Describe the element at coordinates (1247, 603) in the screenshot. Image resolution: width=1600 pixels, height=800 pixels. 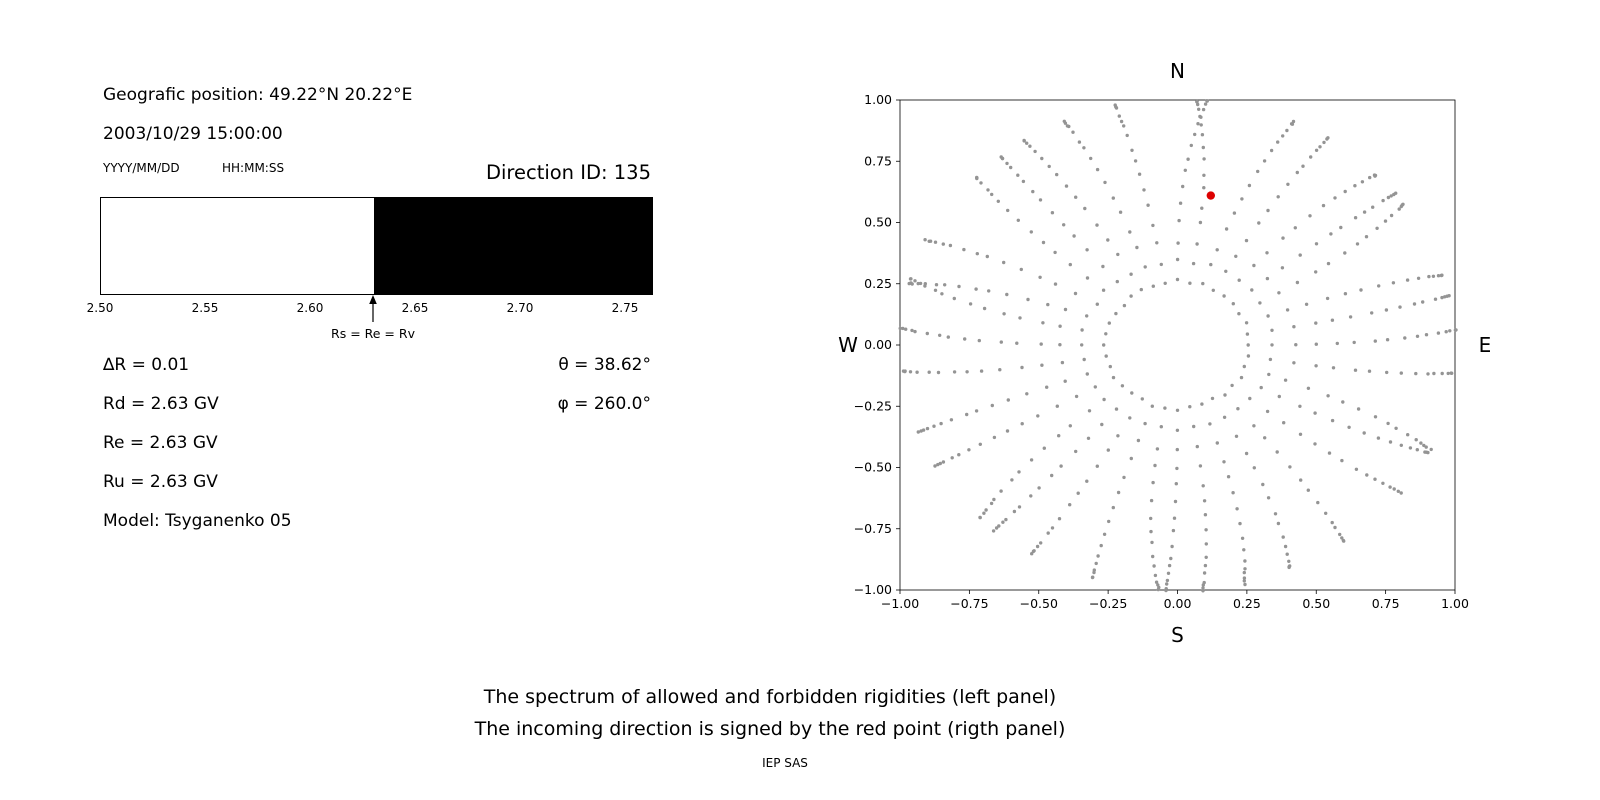
I see `x-tick-label: 0.25` at that location.